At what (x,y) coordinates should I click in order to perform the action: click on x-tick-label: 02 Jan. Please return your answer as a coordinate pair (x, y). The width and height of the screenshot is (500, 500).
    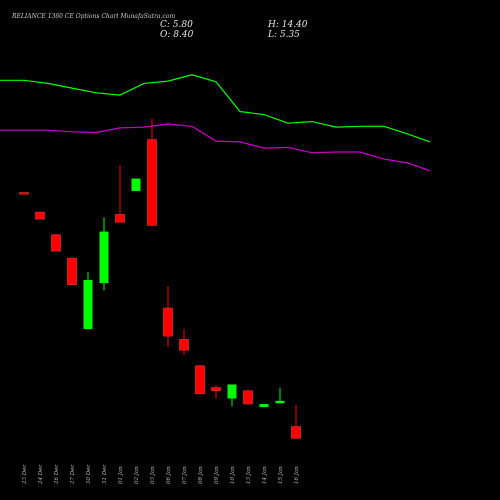
    Looking at the image, I should click on (137, 475).